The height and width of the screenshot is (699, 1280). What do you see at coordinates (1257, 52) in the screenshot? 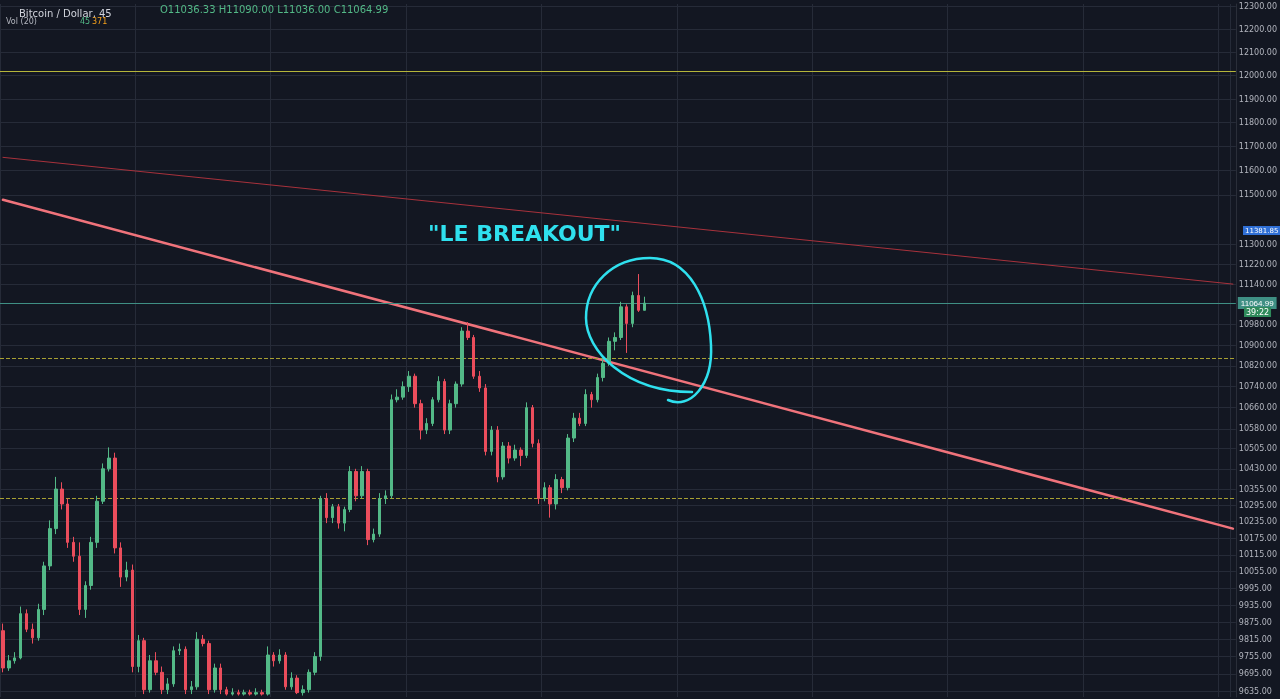
I see `y-tick-label: 12100.00` at bounding box center [1257, 52].